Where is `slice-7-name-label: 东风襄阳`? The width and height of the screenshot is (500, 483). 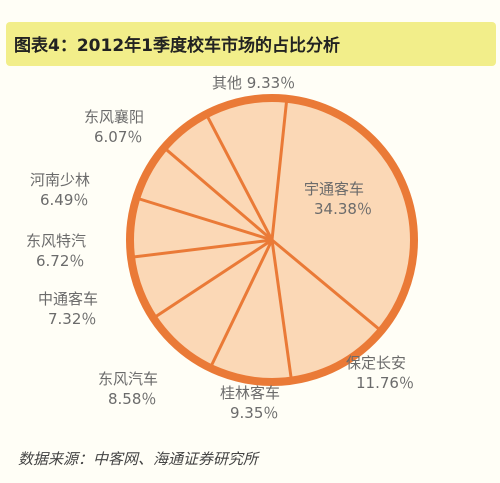
slice-7-name-label: 东风襄阳 is located at coordinates (114, 117).